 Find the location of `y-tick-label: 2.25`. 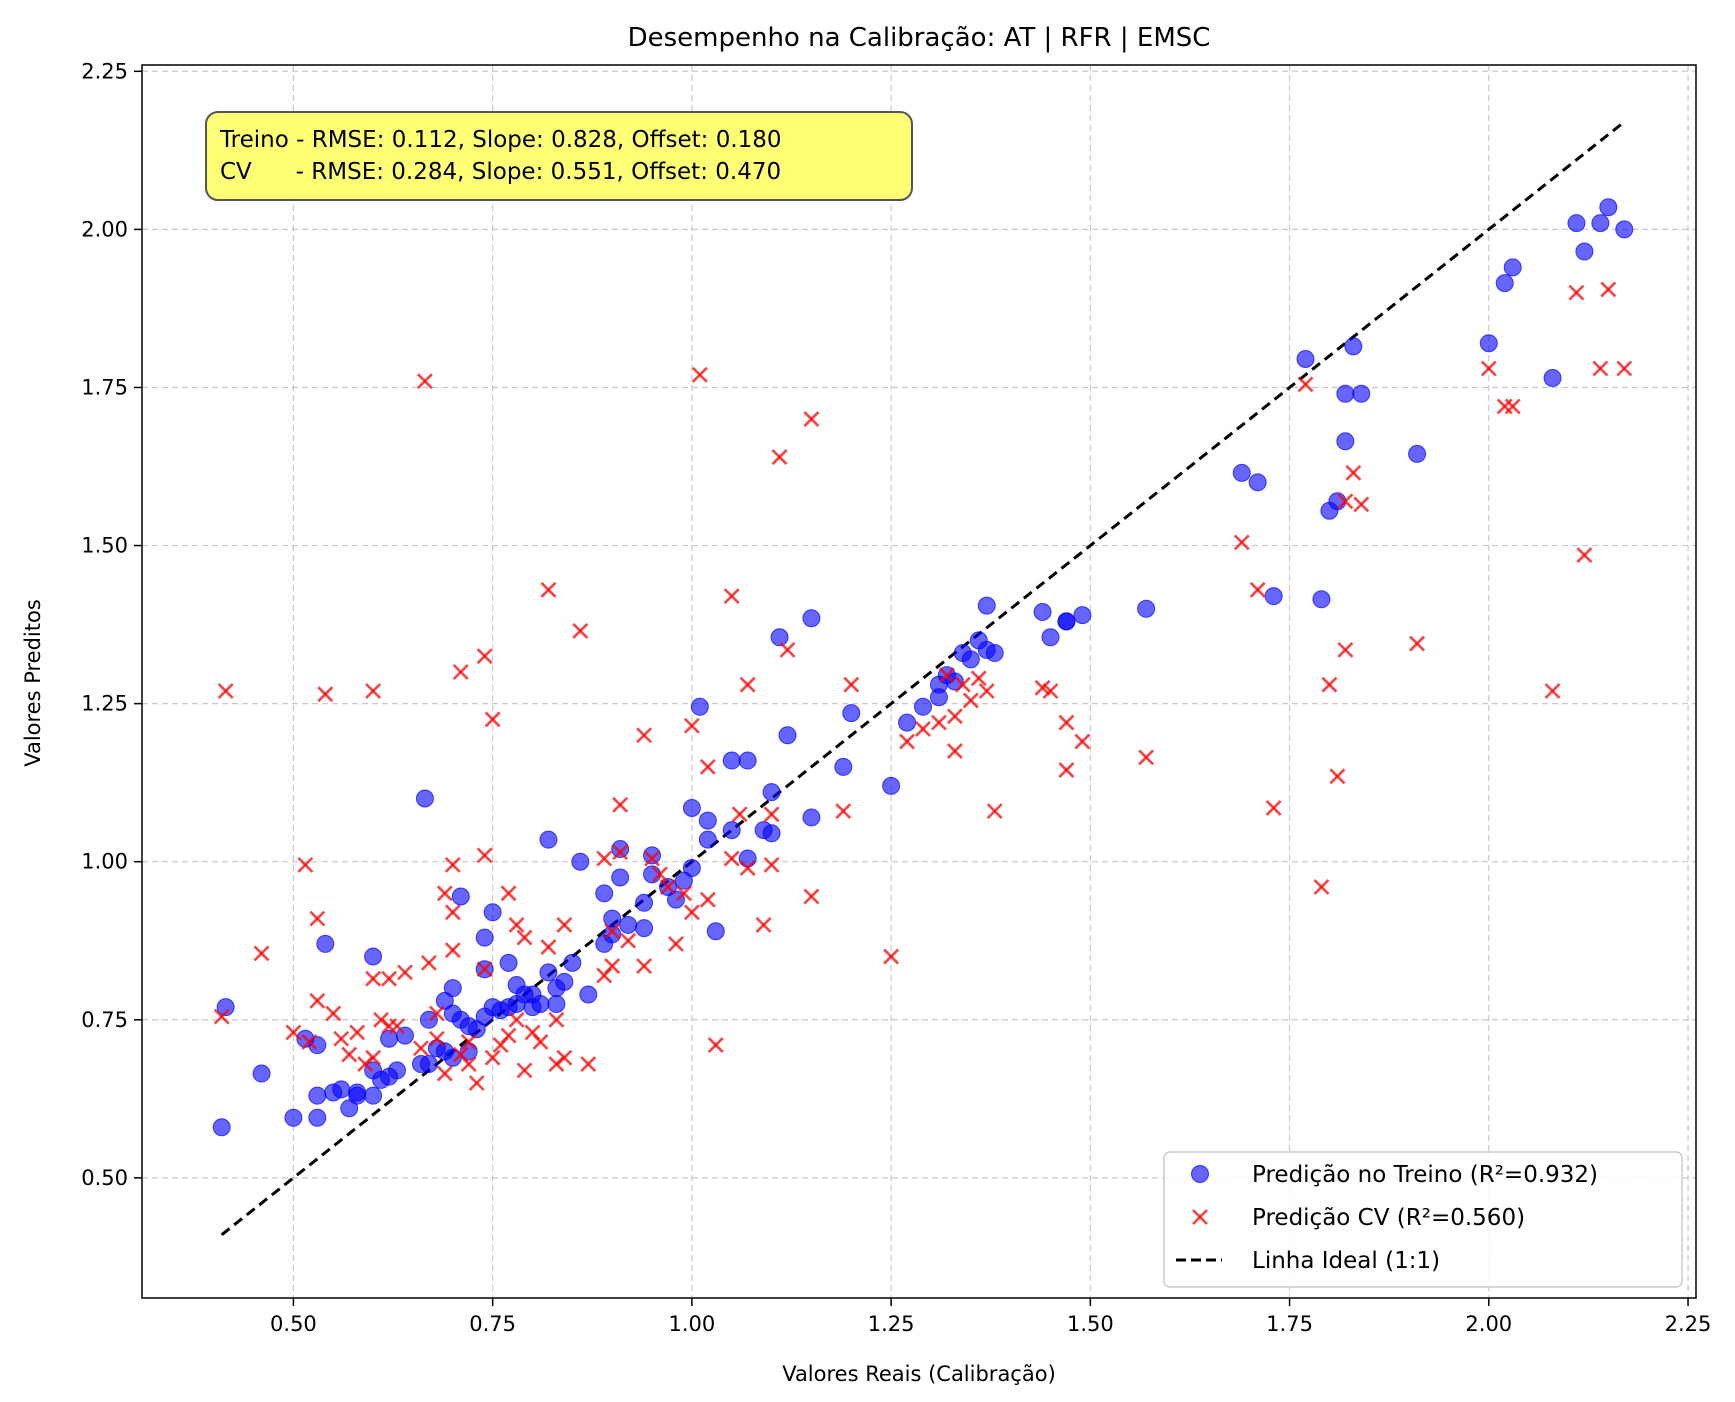

y-tick-label: 2.25 is located at coordinates (104, 71).